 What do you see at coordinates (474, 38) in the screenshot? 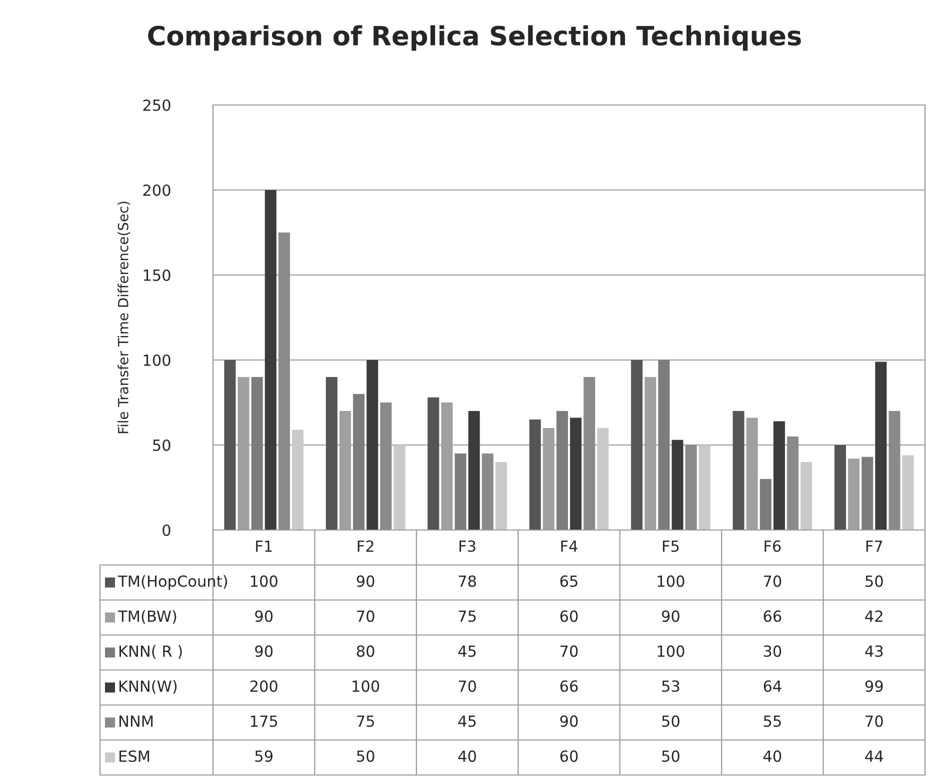
I see `chart-title: Comparison of Replica Selection Techniques` at bounding box center [474, 38].